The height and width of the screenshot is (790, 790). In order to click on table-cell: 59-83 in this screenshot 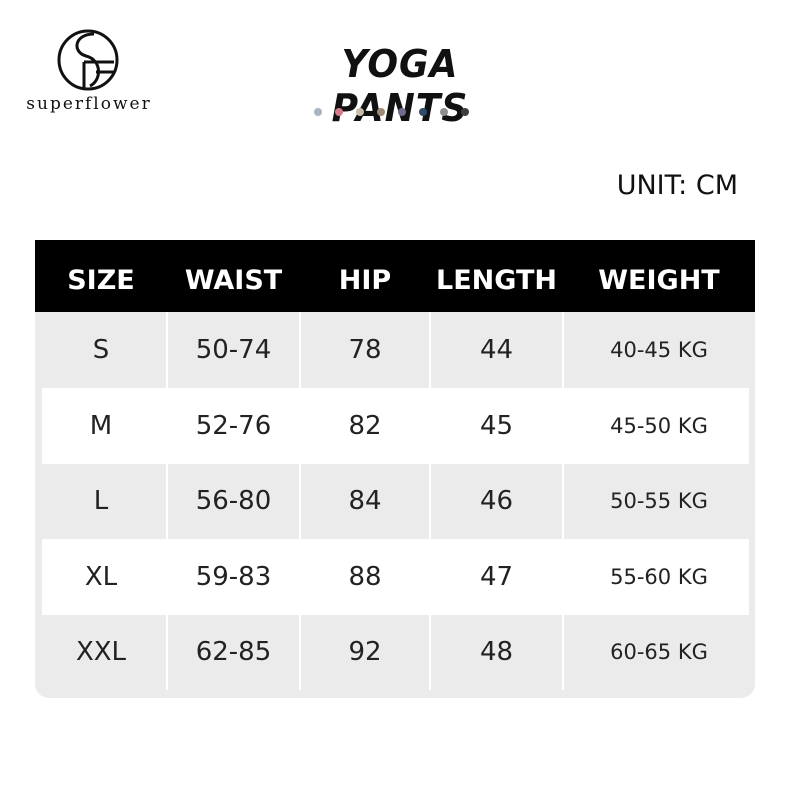, I will do `click(233, 576)`.